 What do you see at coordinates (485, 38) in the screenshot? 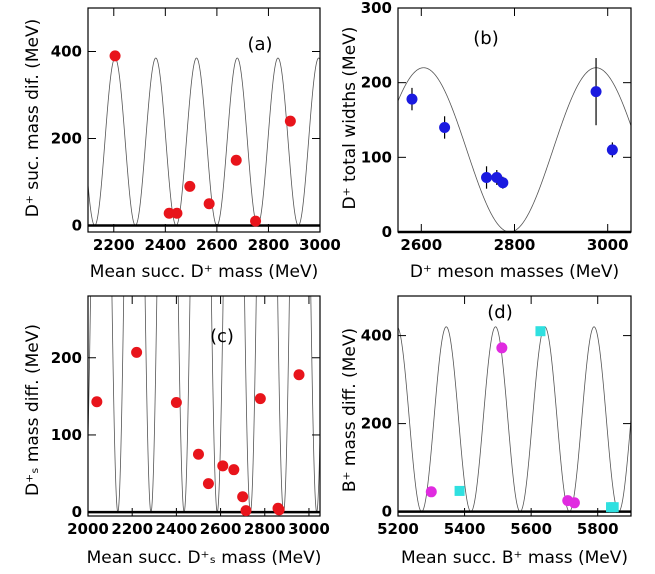
I see `panel-tag: (b)` at bounding box center [485, 38].